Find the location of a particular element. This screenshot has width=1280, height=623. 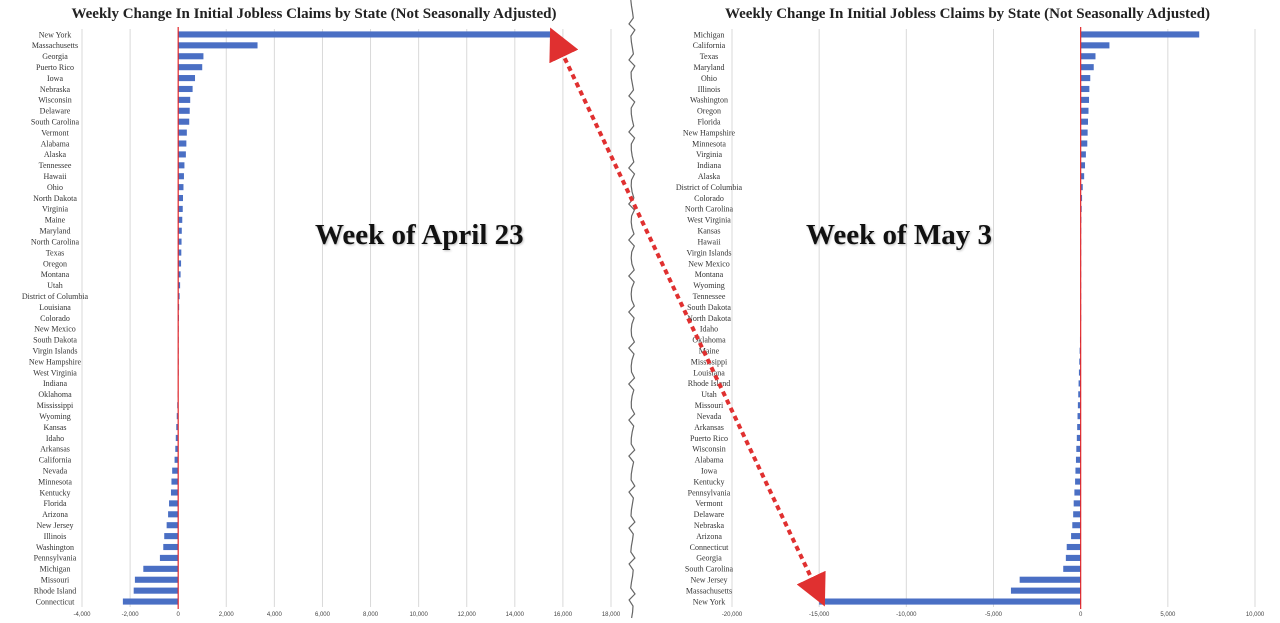

left-category-label: West Virginia is located at coordinates (55, 372).